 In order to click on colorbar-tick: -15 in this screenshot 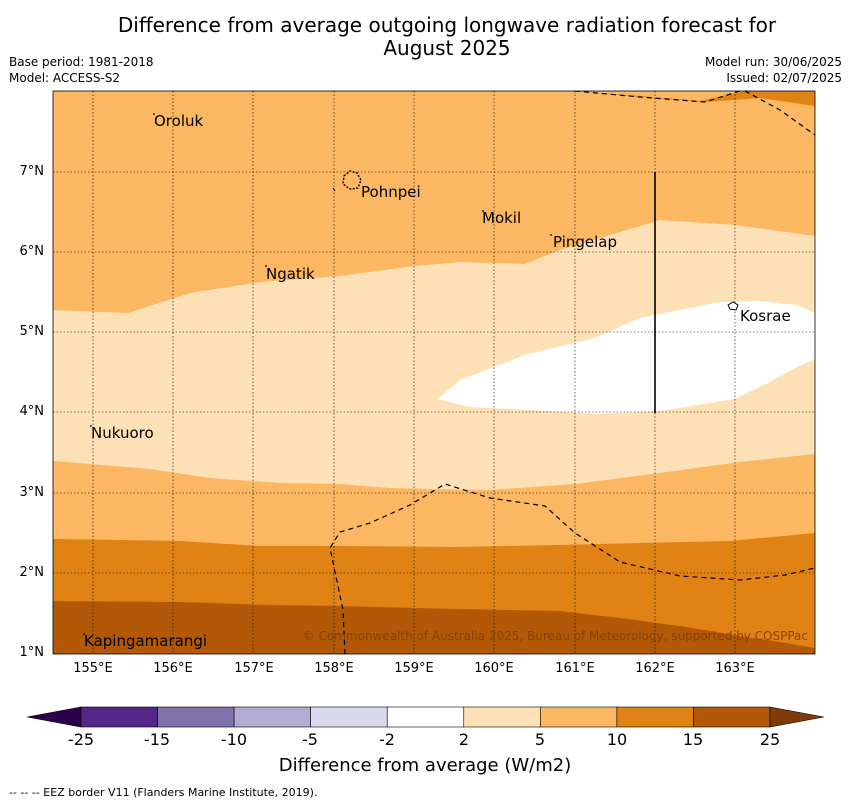, I will do `click(157, 739)`.